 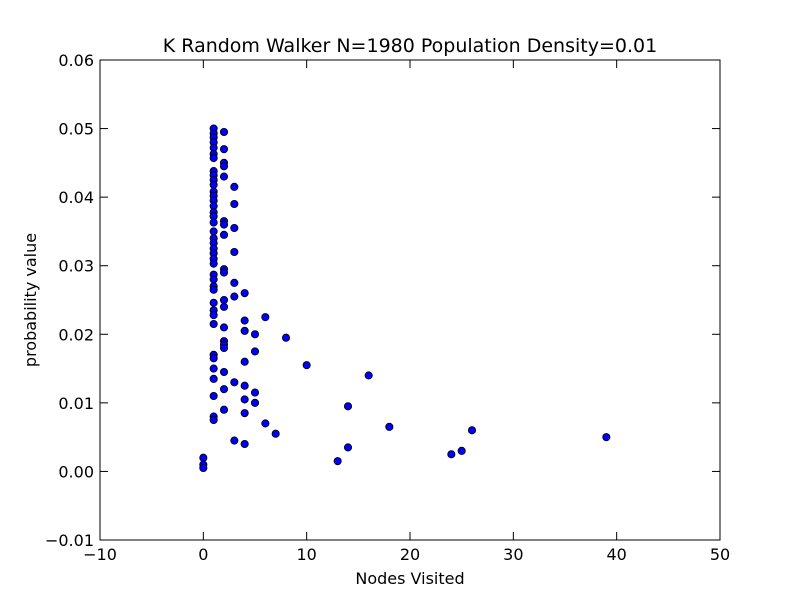 What do you see at coordinates (76, 334) in the screenshot?
I see `y-tick-label: 0.02` at bounding box center [76, 334].